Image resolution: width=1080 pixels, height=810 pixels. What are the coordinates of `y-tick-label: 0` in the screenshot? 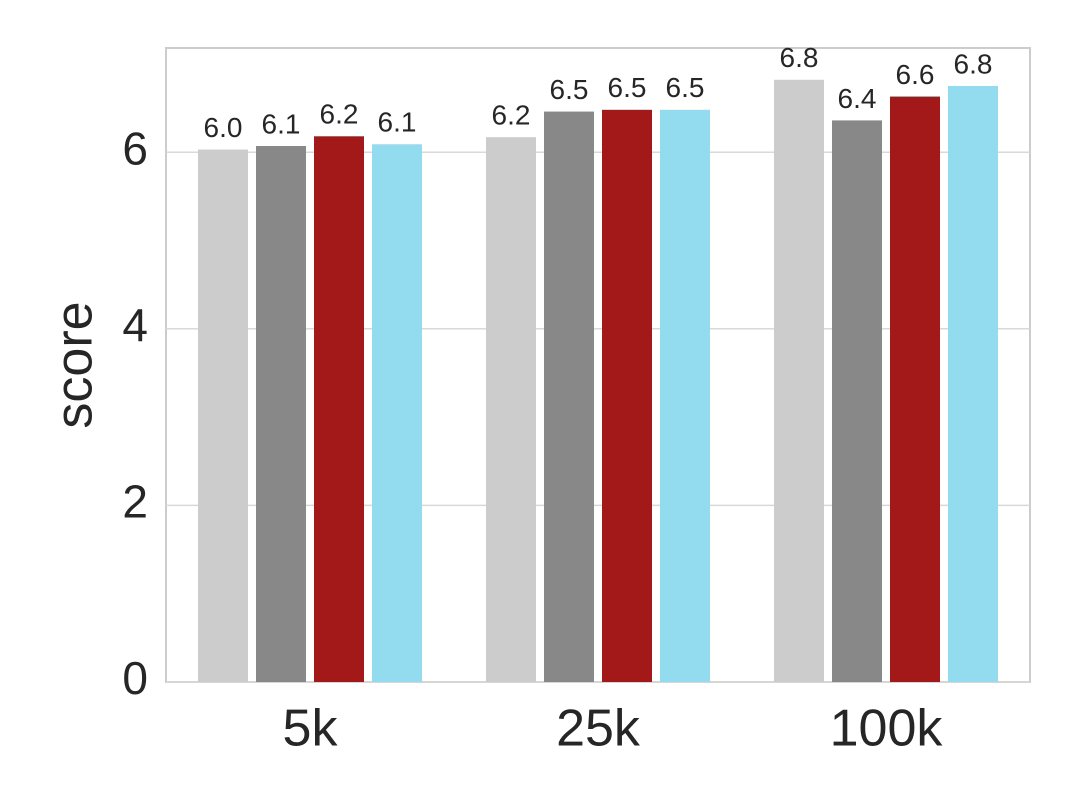 It's located at (135, 678).